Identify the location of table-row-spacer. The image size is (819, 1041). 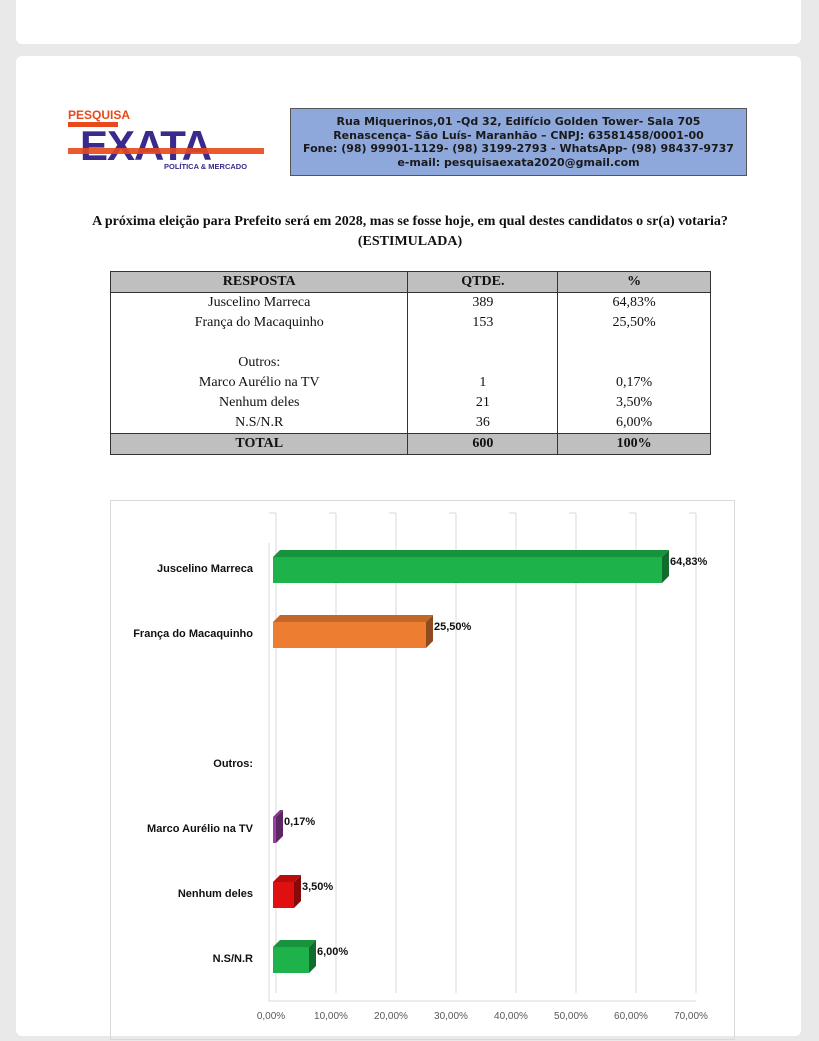
(410, 343).